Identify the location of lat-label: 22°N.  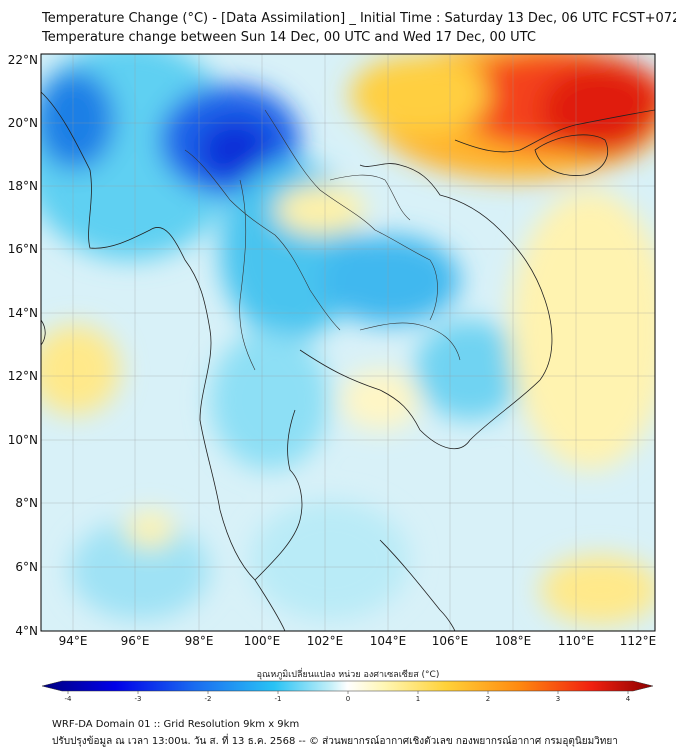
(23, 60).